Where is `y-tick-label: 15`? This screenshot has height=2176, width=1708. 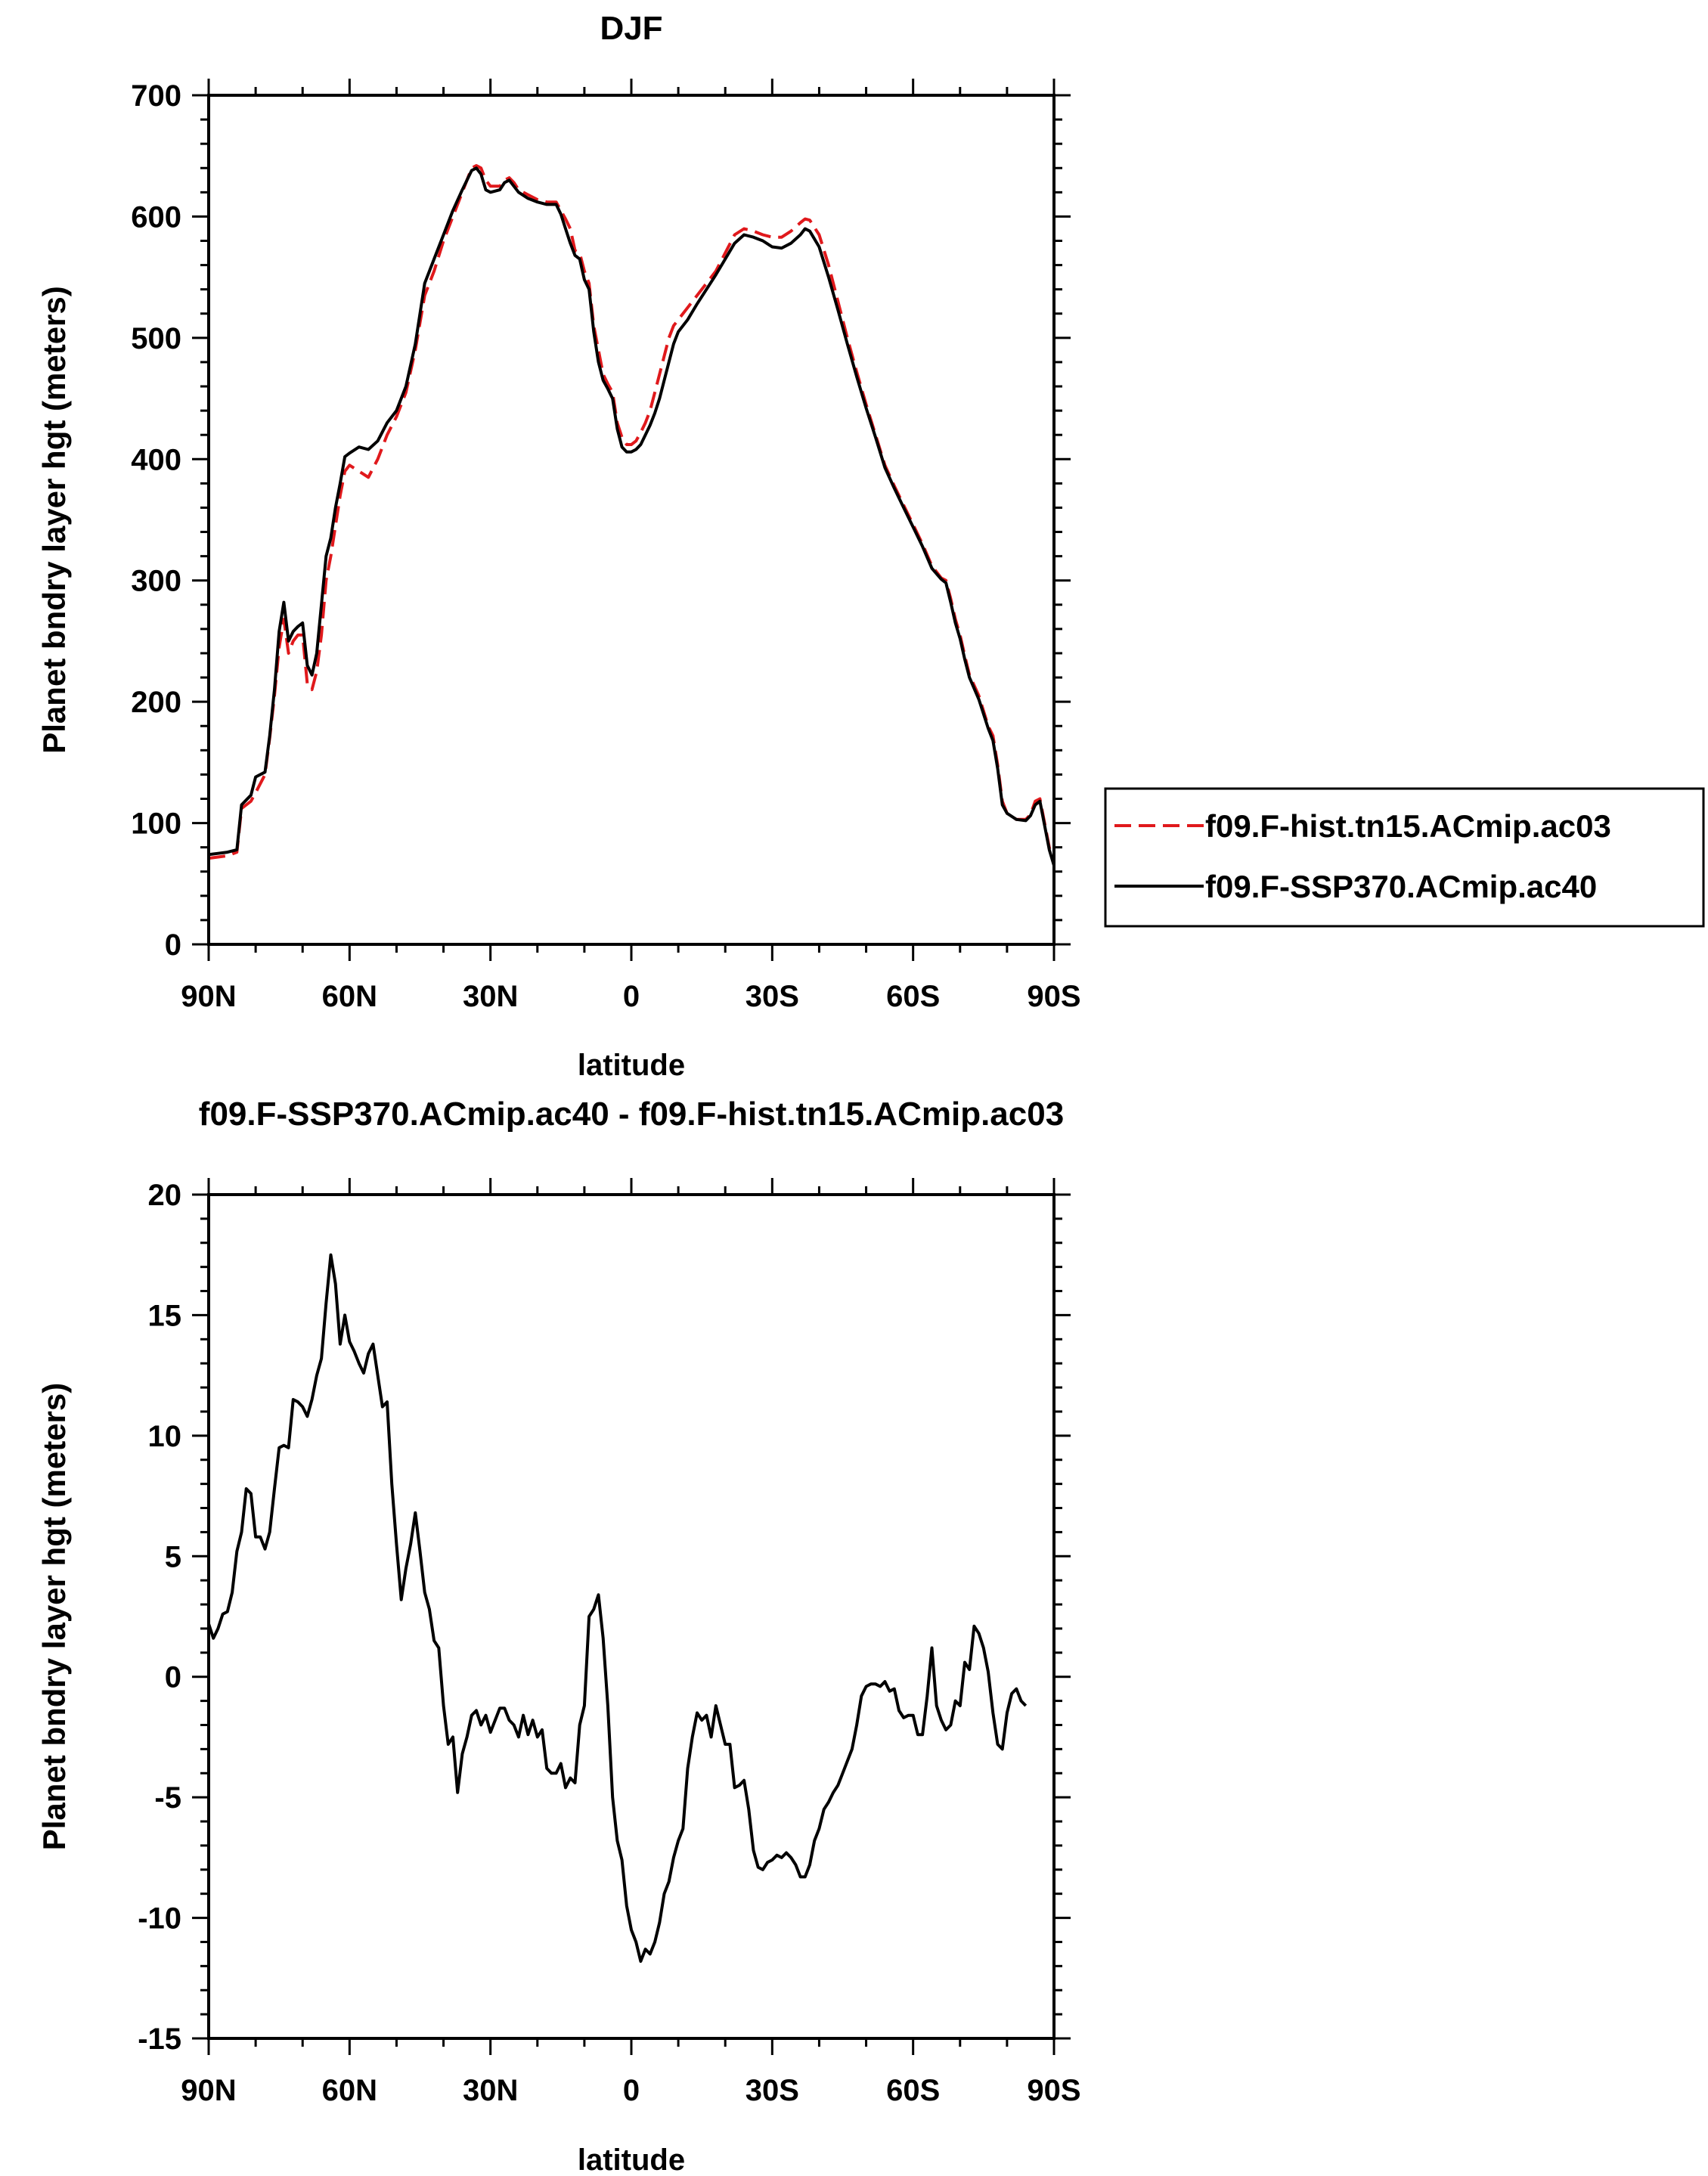 y-tick-label: 15 is located at coordinates (165, 1315).